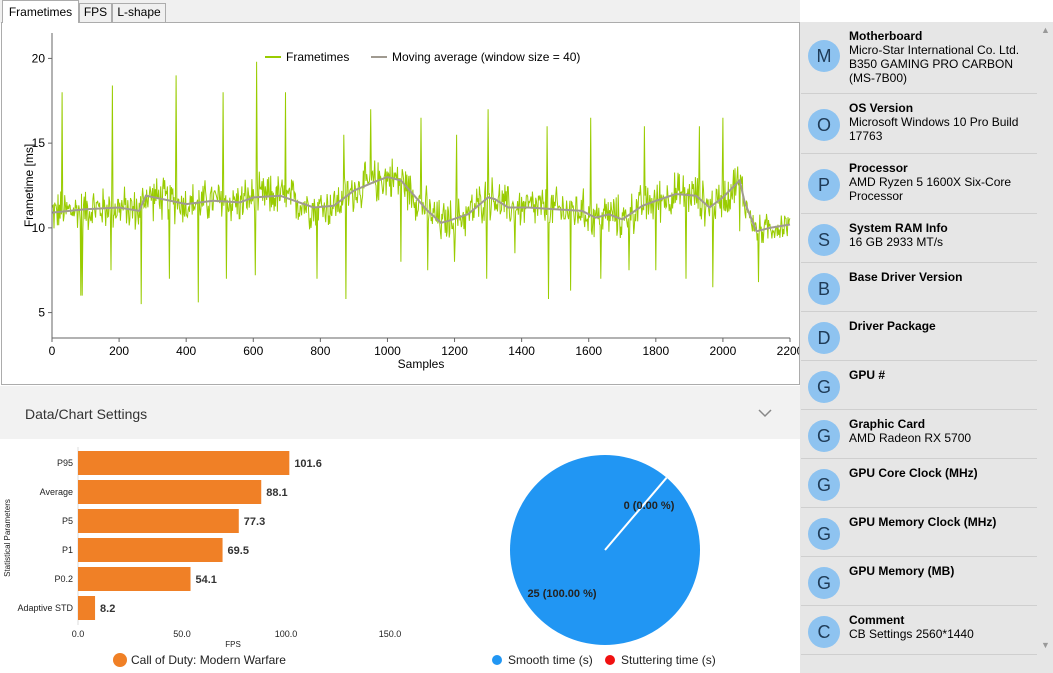 This screenshot has width=1053, height=673. I want to click on y-tick-label: 20, so click(39, 58).